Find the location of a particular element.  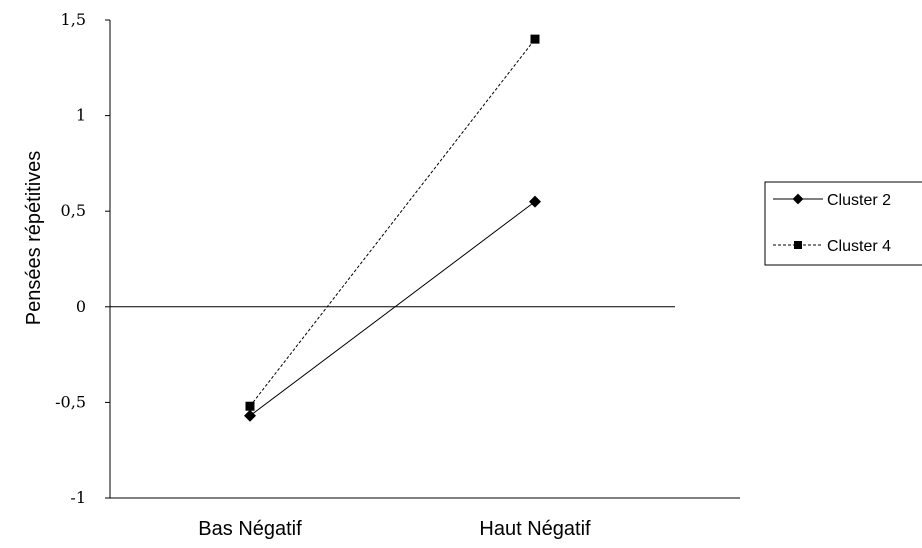

y-tick-label: 1,5 is located at coordinates (73, 19).